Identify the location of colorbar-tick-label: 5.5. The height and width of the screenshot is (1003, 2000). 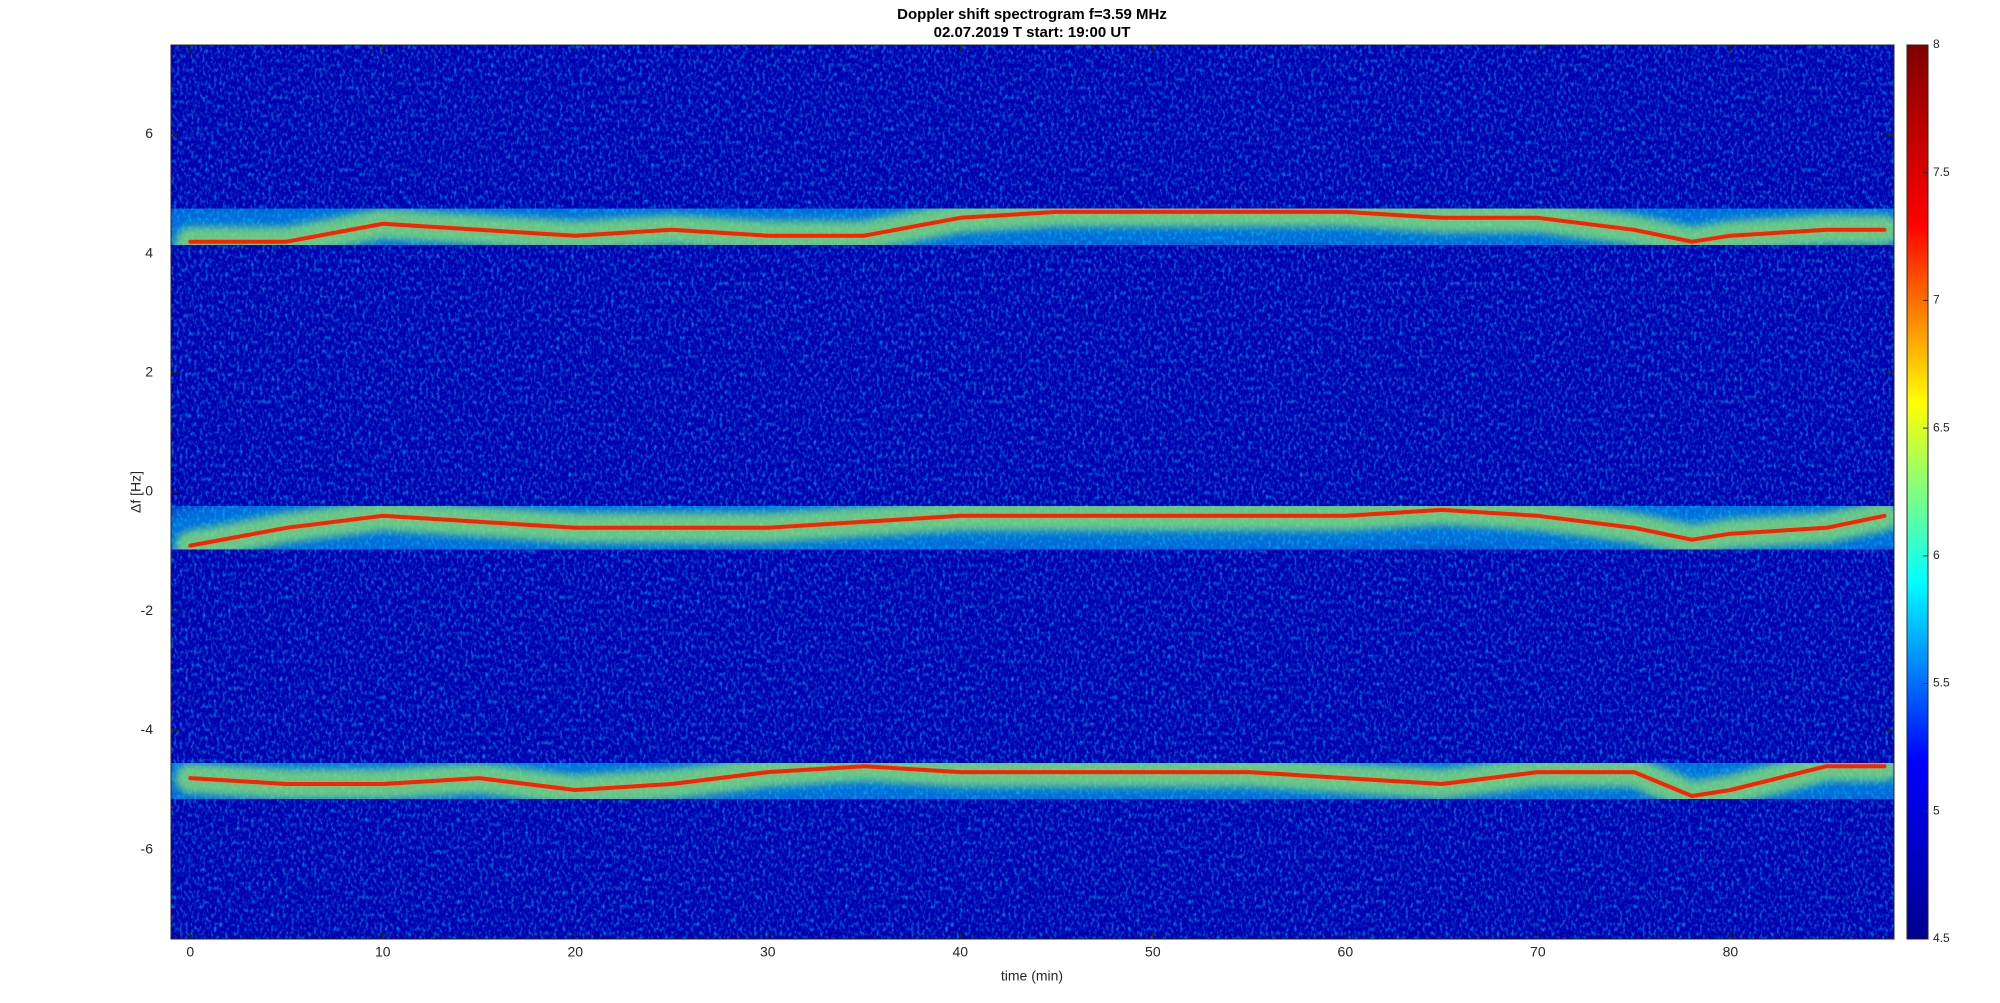
(1941, 683).